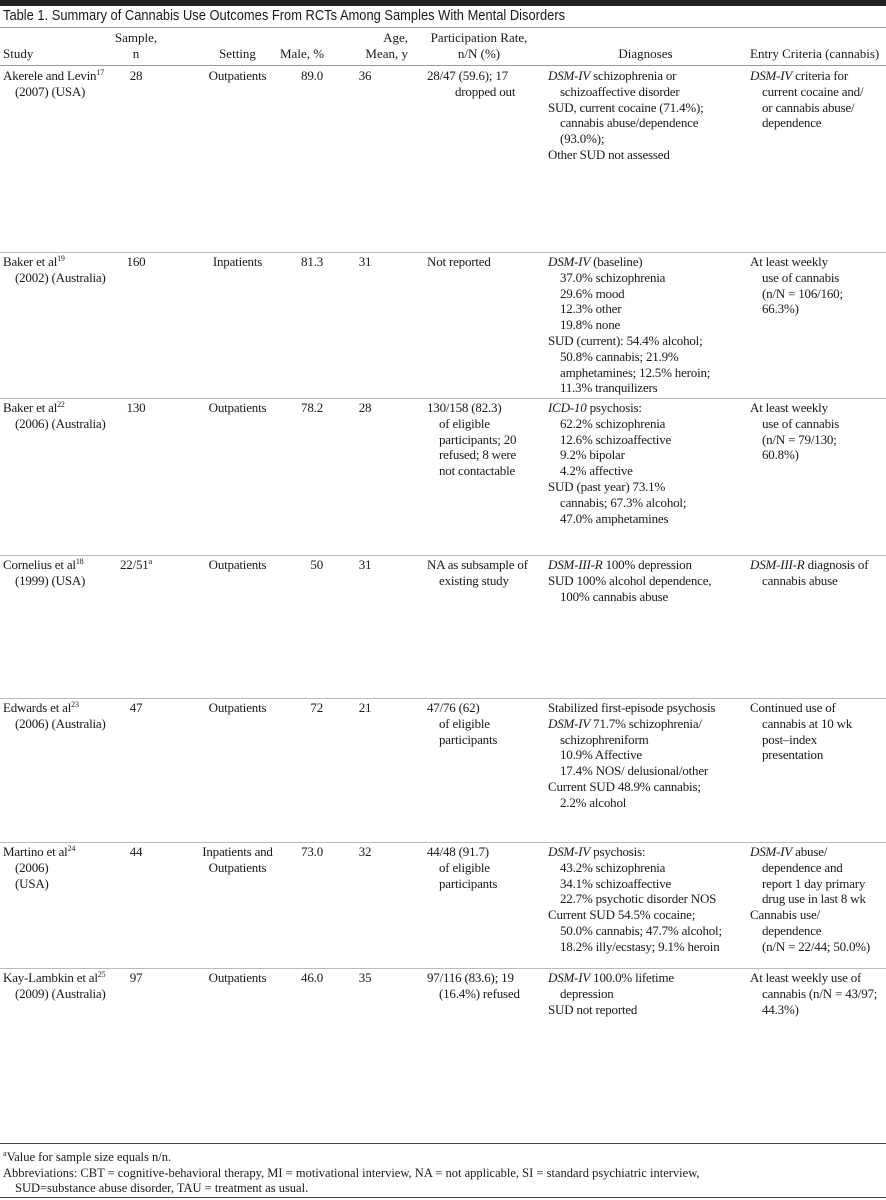 The image size is (886, 1200). What do you see at coordinates (485, 91) in the screenshot?
I see `participation-line: dropped out` at bounding box center [485, 91].